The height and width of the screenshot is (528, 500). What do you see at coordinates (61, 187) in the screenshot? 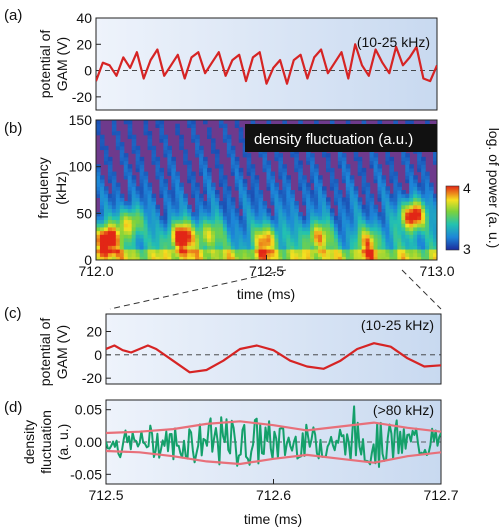
I see `ylabel-b-line2: (kHz)` at bounding box center [61, 187].